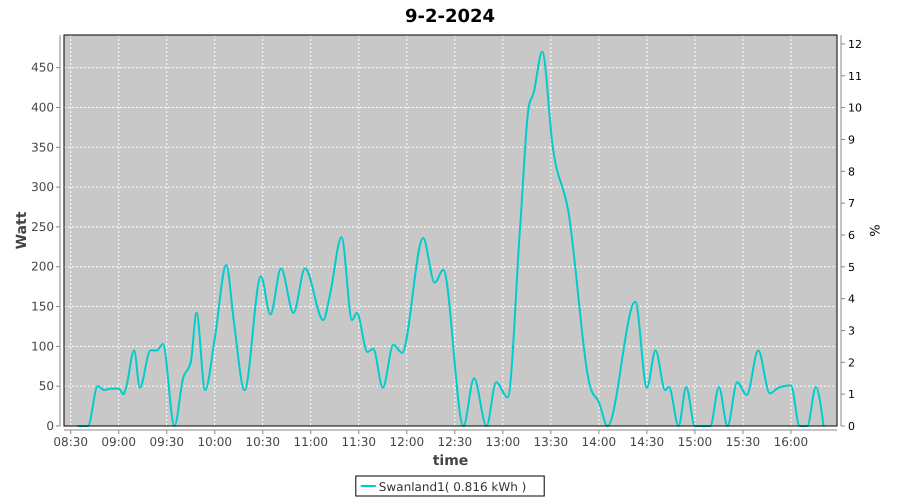 The height and width of the screenshot is (500, 900). Describe the element at coordinates (262, 442) in the screenshot. I see `x-tick-label: 10:30` at that location.